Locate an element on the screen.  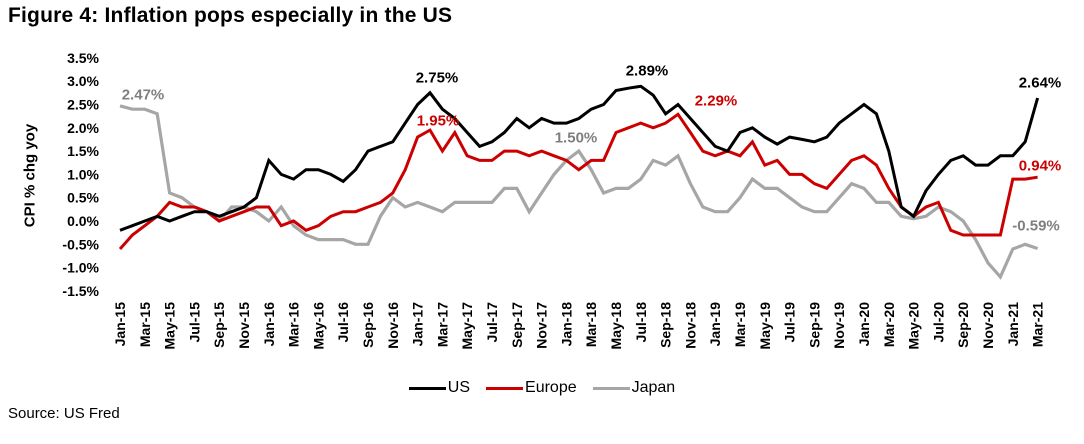
us-line-swatch is located at coordinates (427, 388).